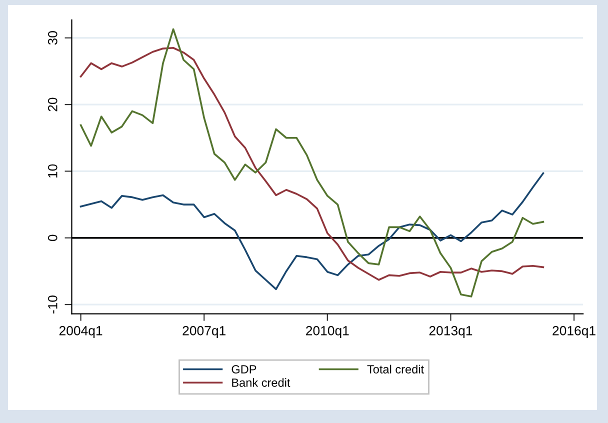  What do you see at coordinates (53, 305) in the screenshot?
I see `y-tick-label: -10` at bounding box center [53, 305].